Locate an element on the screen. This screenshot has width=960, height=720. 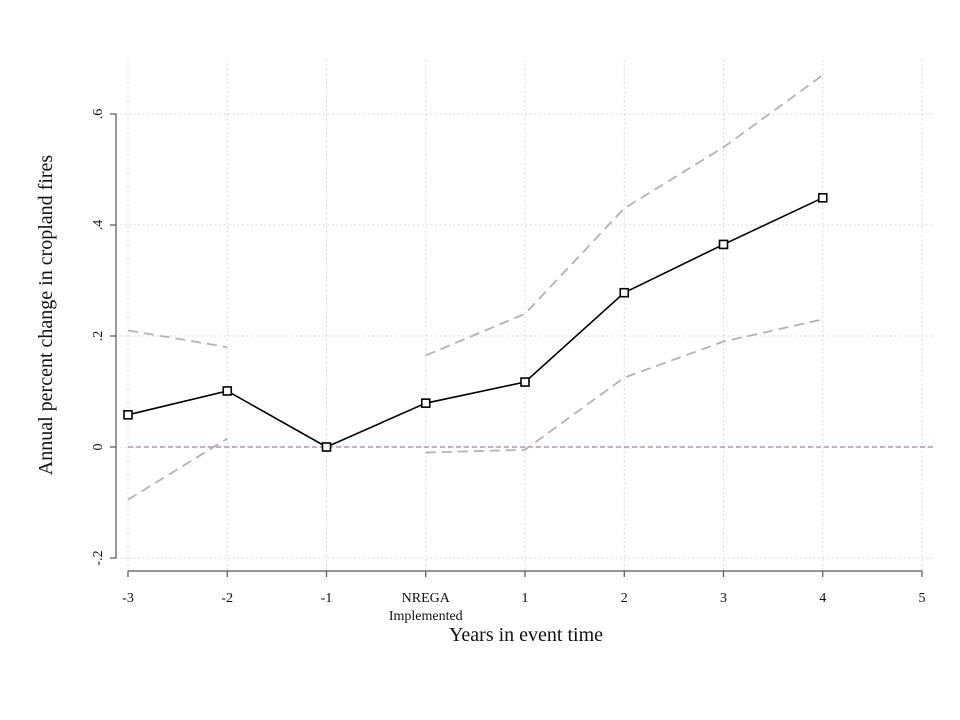
x-tick-label-0: -3 is located at coordinates (128, 598).